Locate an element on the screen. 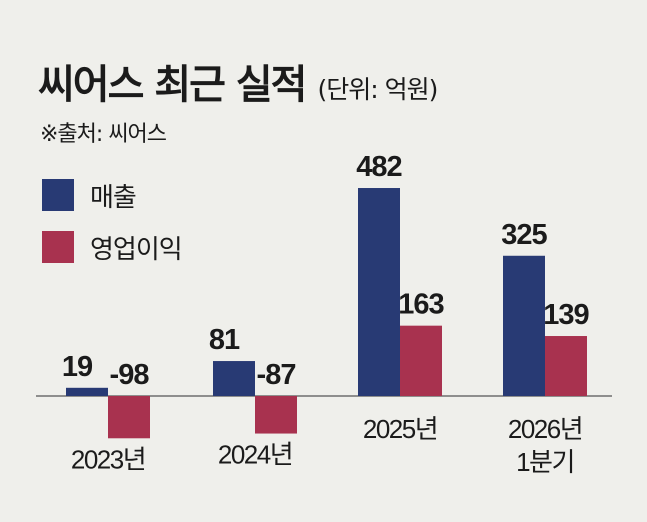  unit-note: (단위: 억원) is located at coordinates (377, 89).